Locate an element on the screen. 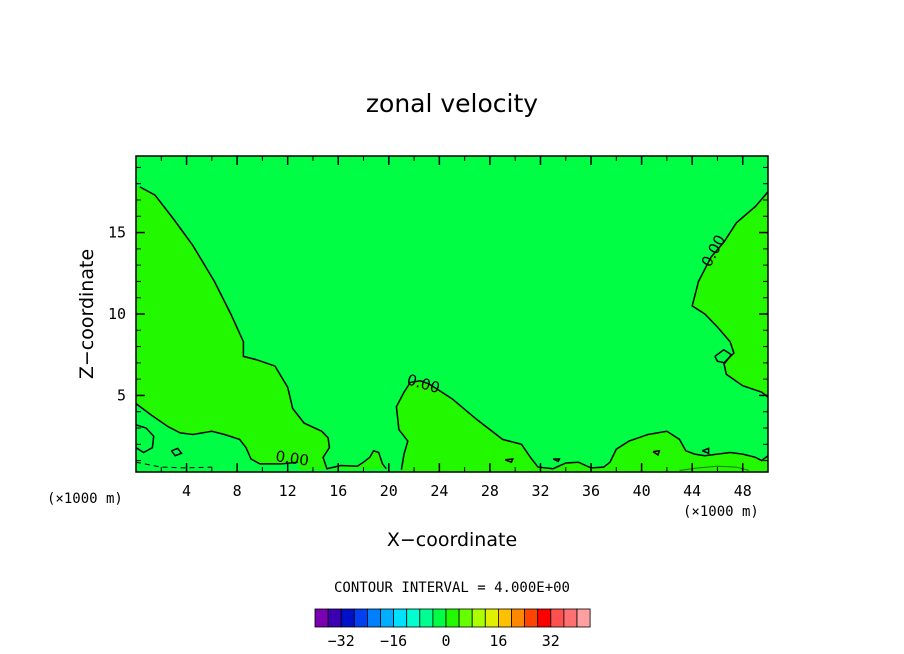 The image size is (904, 654). positive-region-right is located at coordinates (730, 294).